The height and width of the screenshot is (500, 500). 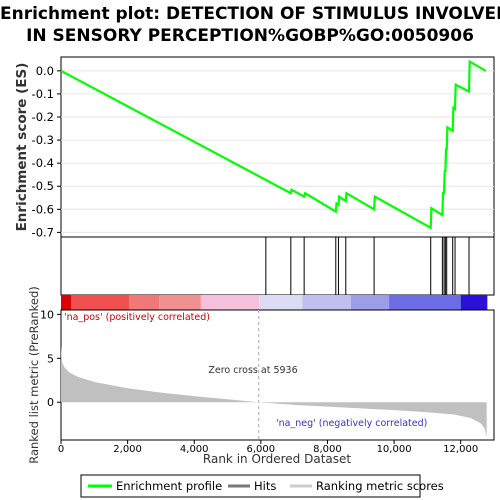 I want to click on legend-metric-label: Ranking metric scores, so click(x=380, y=486).